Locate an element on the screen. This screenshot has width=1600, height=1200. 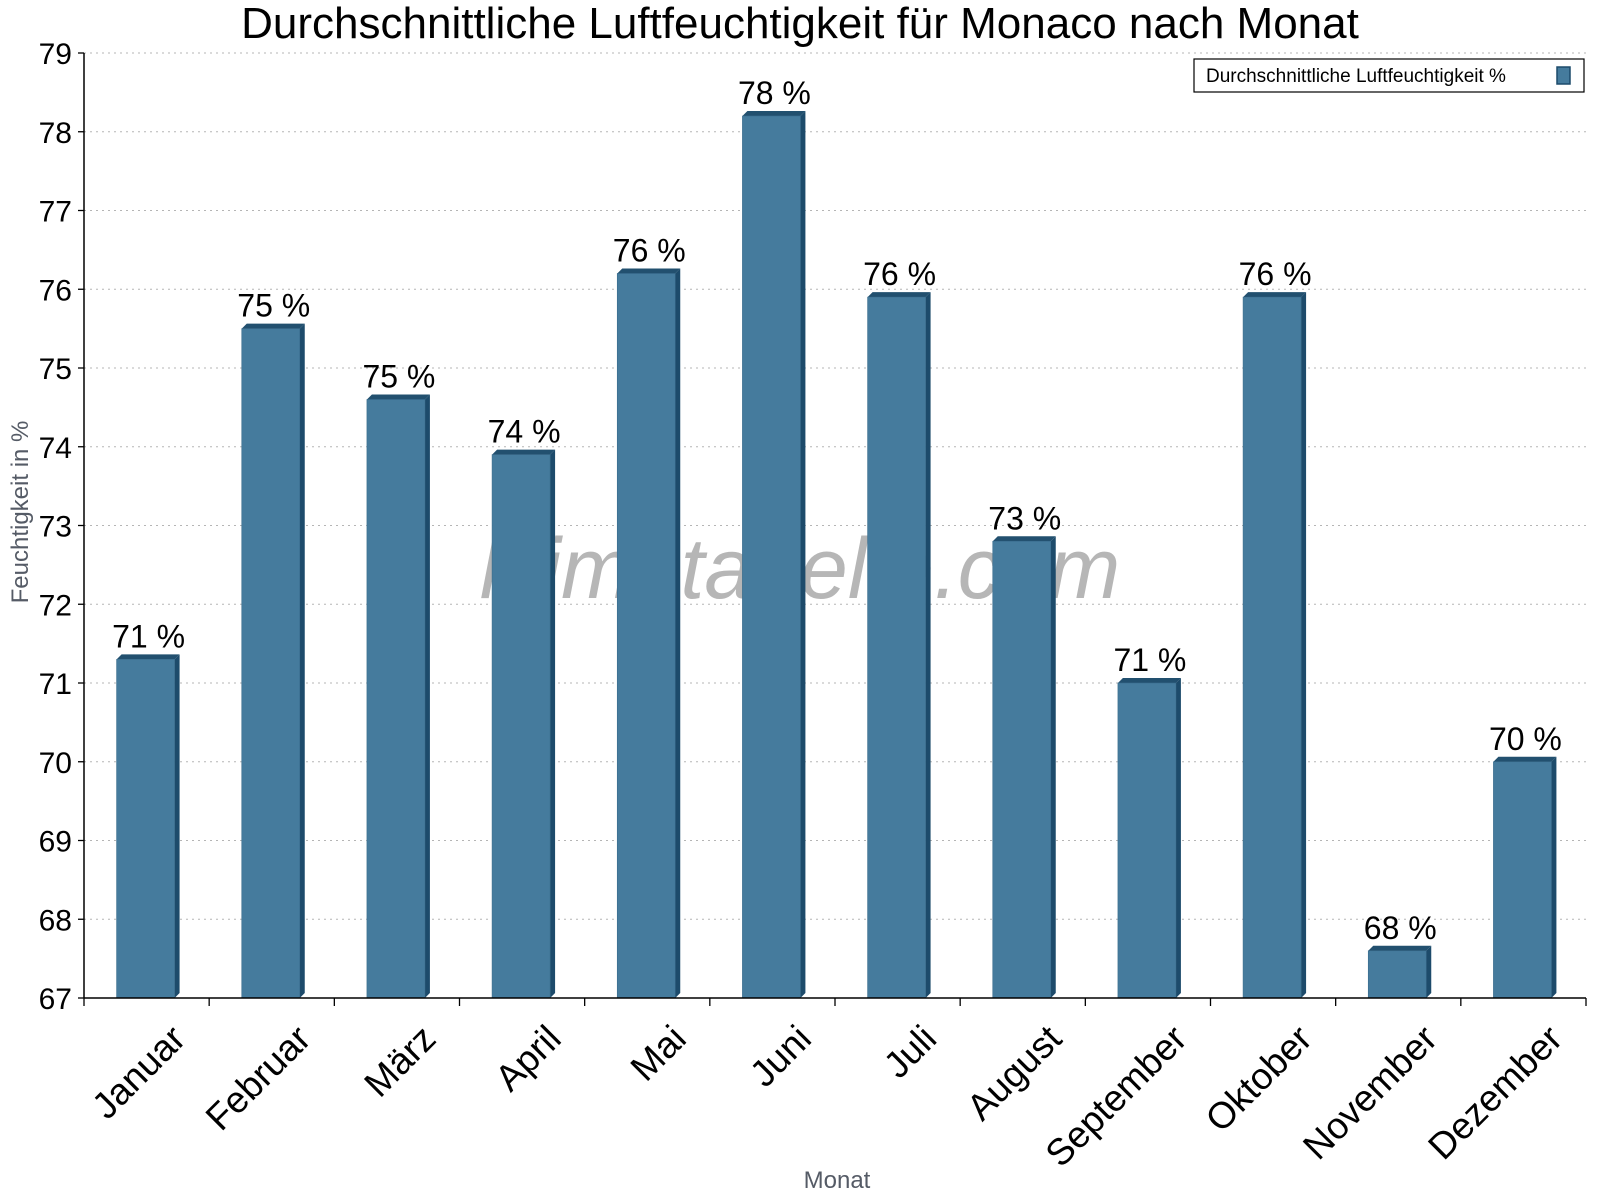
x-tick-label: Juli is located at coordinates (910, 1052).